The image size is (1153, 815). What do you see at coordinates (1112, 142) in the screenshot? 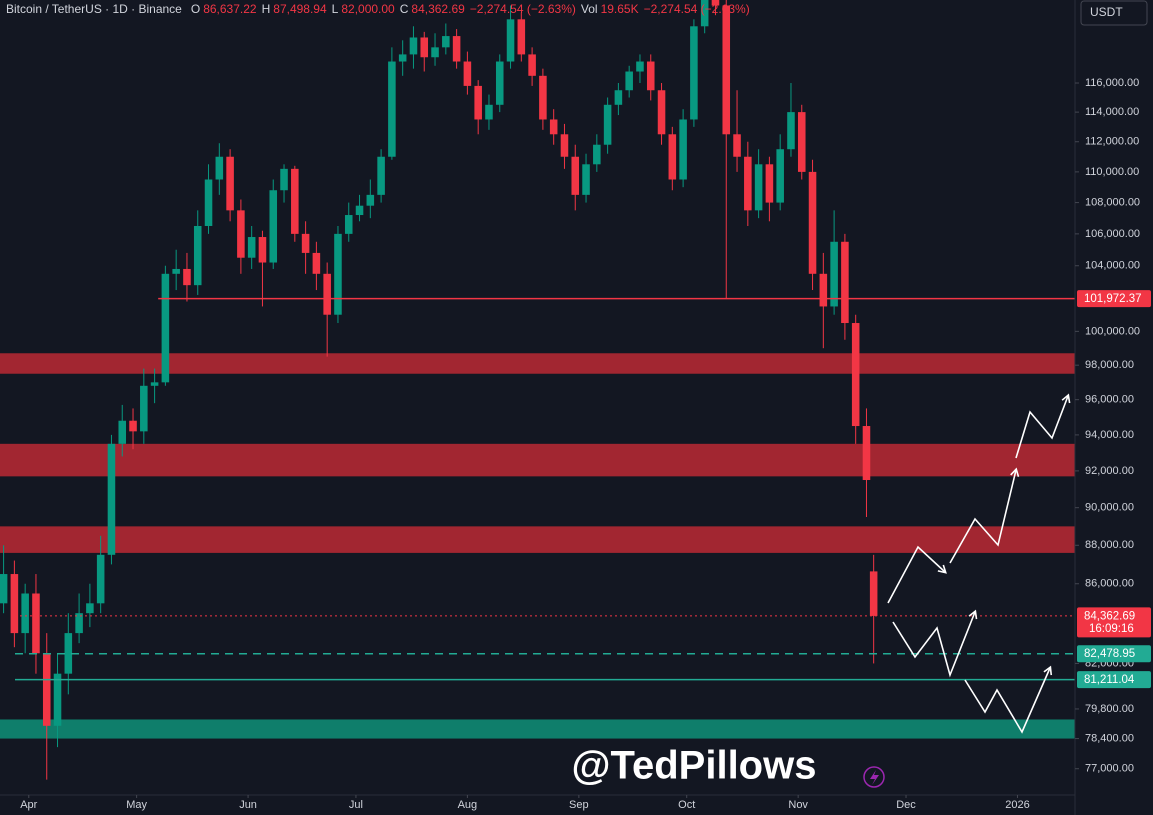
I see `y-tick-label: 112,000.00` at bounding box center [1112, 142].